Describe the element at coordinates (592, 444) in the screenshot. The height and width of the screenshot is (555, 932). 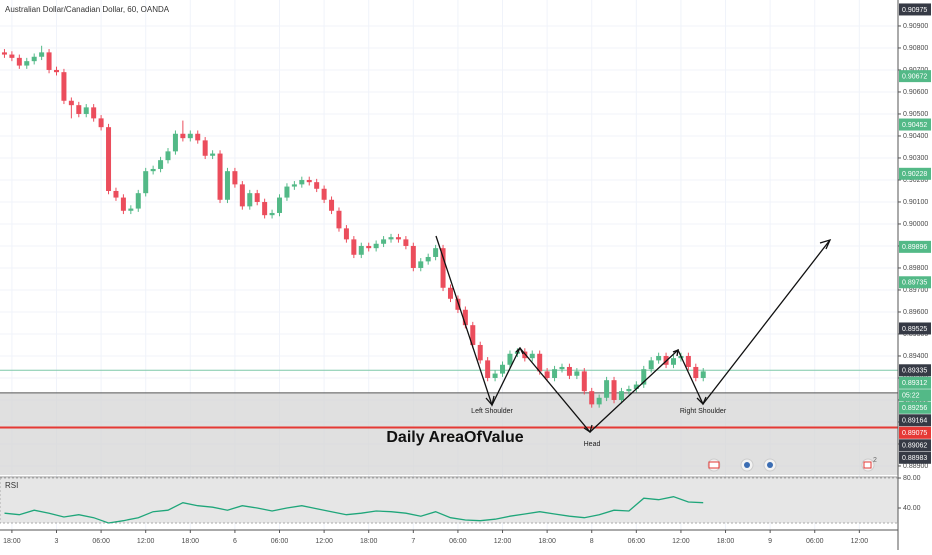
I see `annotation: Head` at that location.